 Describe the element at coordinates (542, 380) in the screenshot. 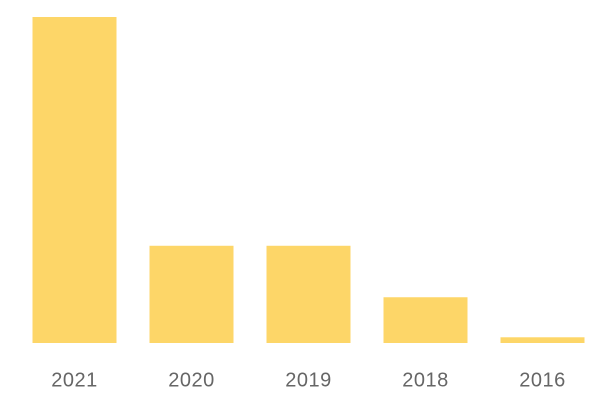

I see `x-tick-label: 2016` at that location.